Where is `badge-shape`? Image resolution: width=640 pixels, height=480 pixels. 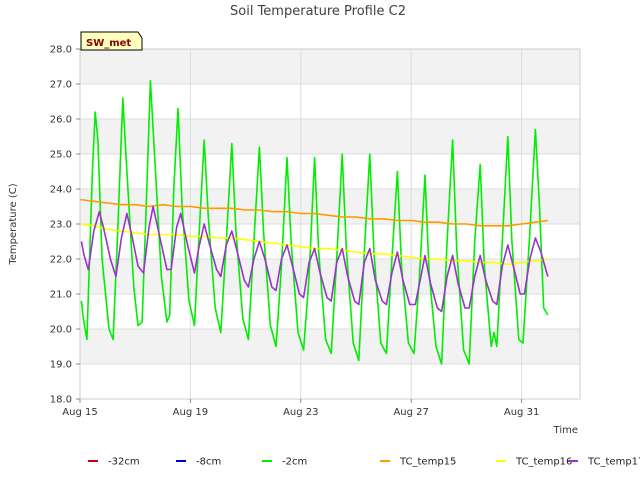 badge-shape is located at coordinates (111, 41).